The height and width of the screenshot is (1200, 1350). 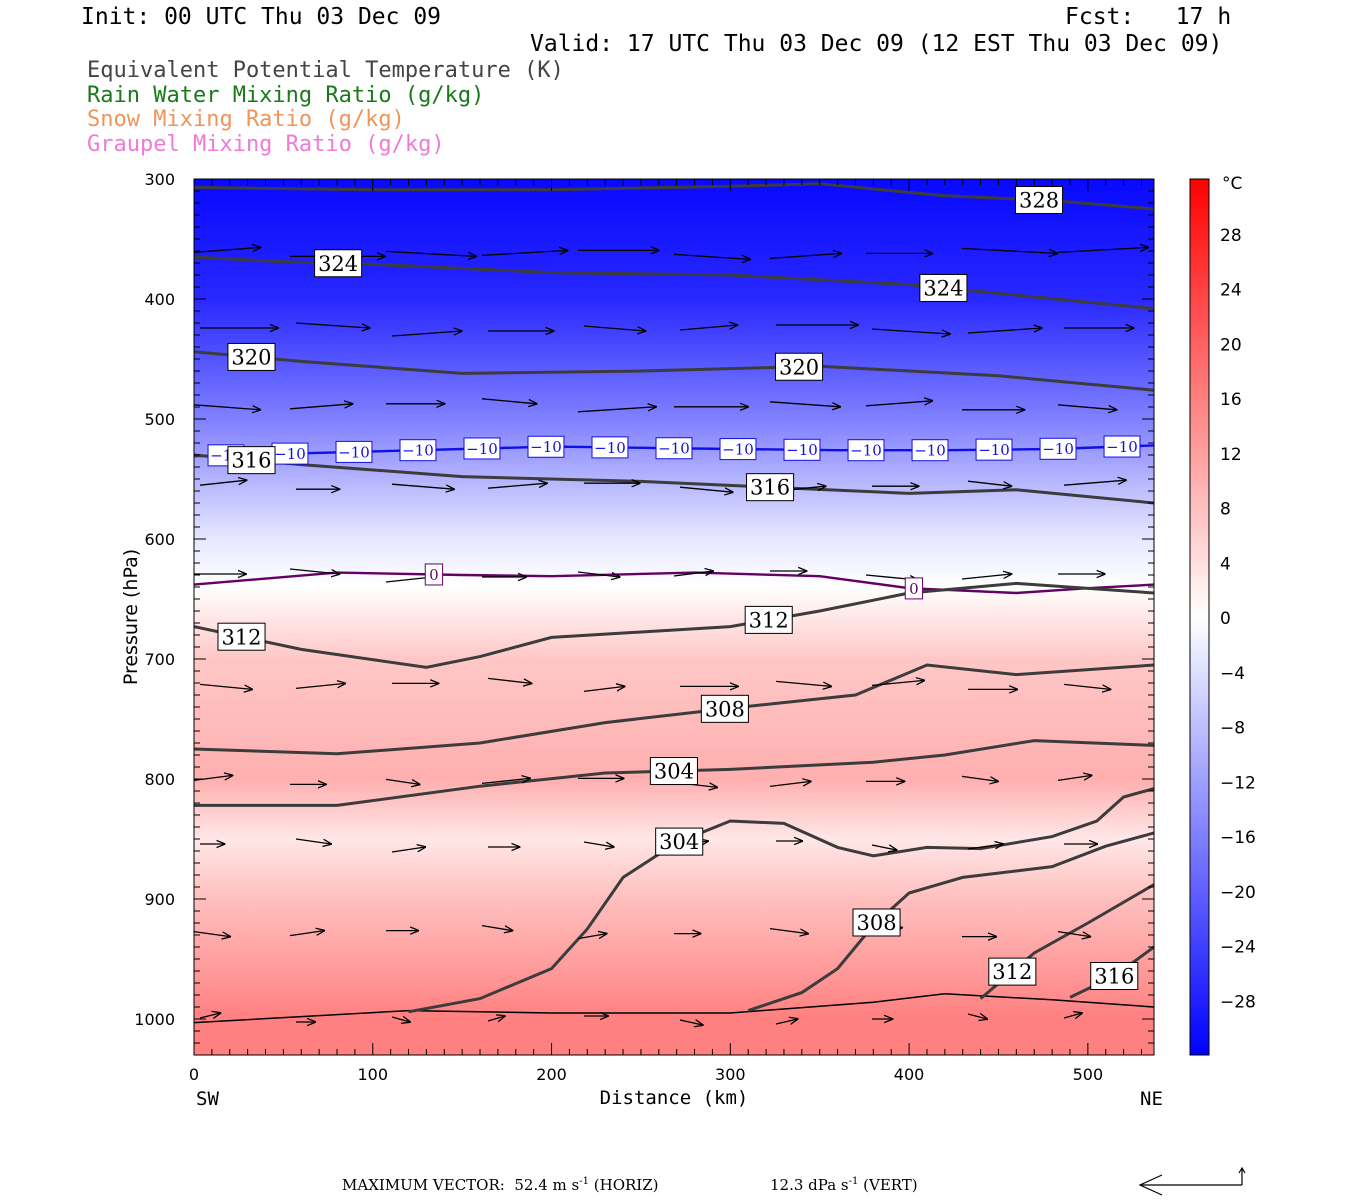 I want to click on reference-vector, so click(x=1192, y=1181).